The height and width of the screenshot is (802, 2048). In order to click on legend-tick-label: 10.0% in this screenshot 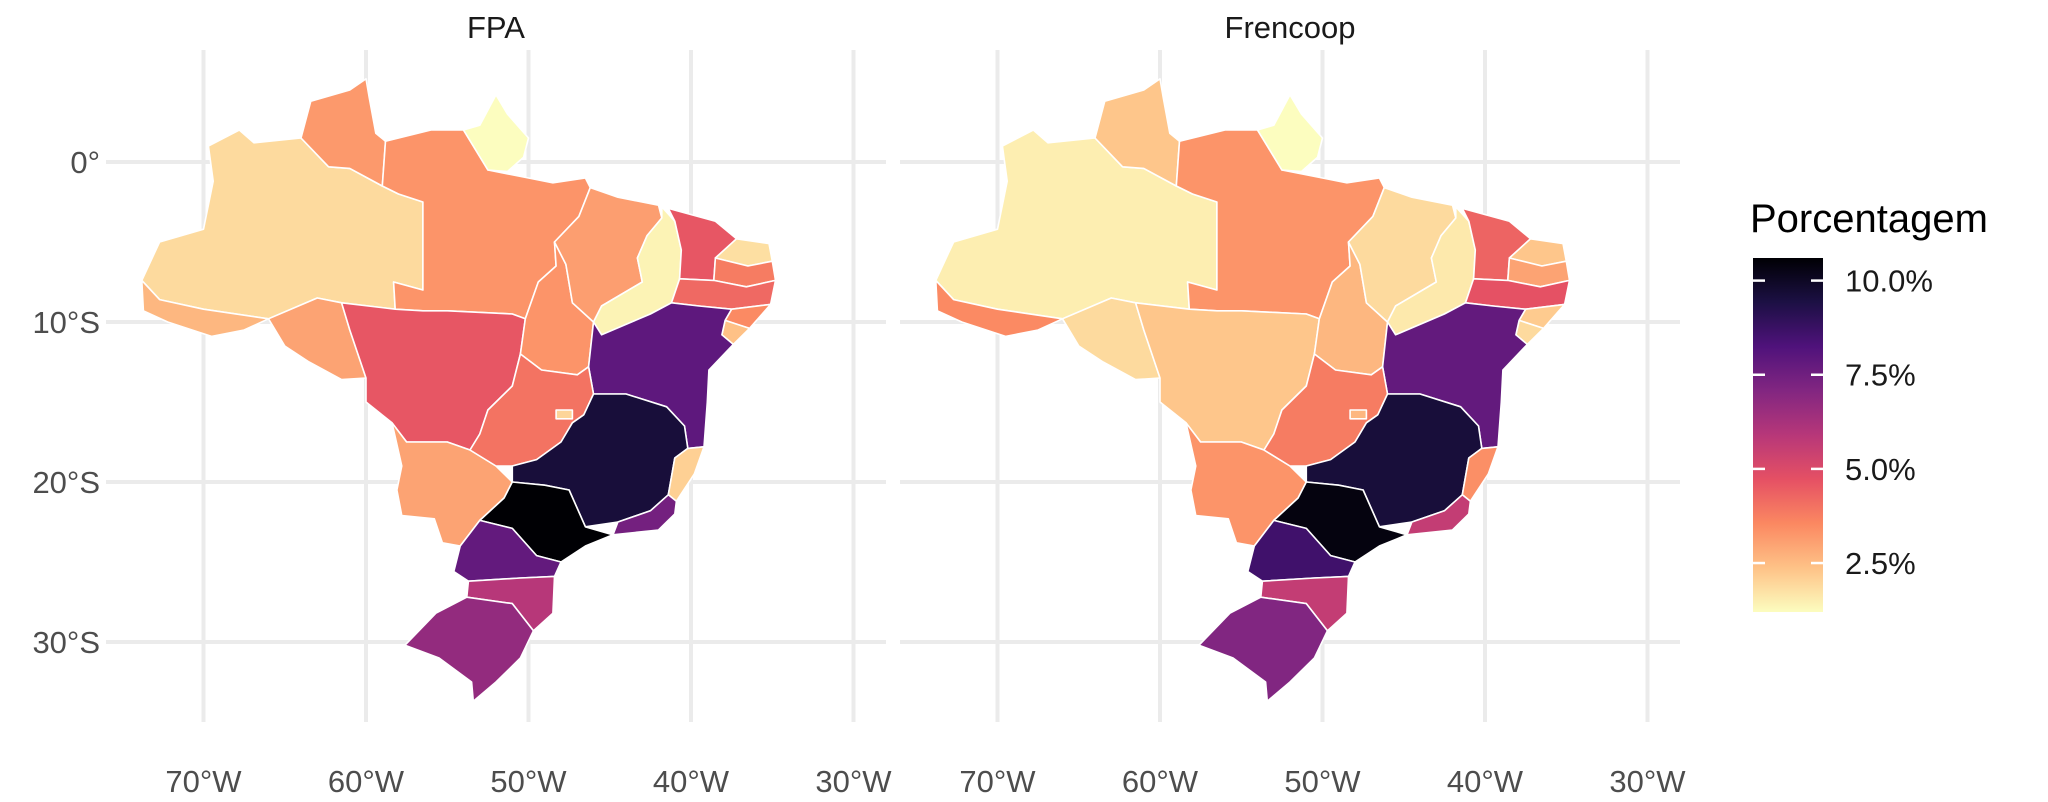, I will do `click(1889, 281)`.